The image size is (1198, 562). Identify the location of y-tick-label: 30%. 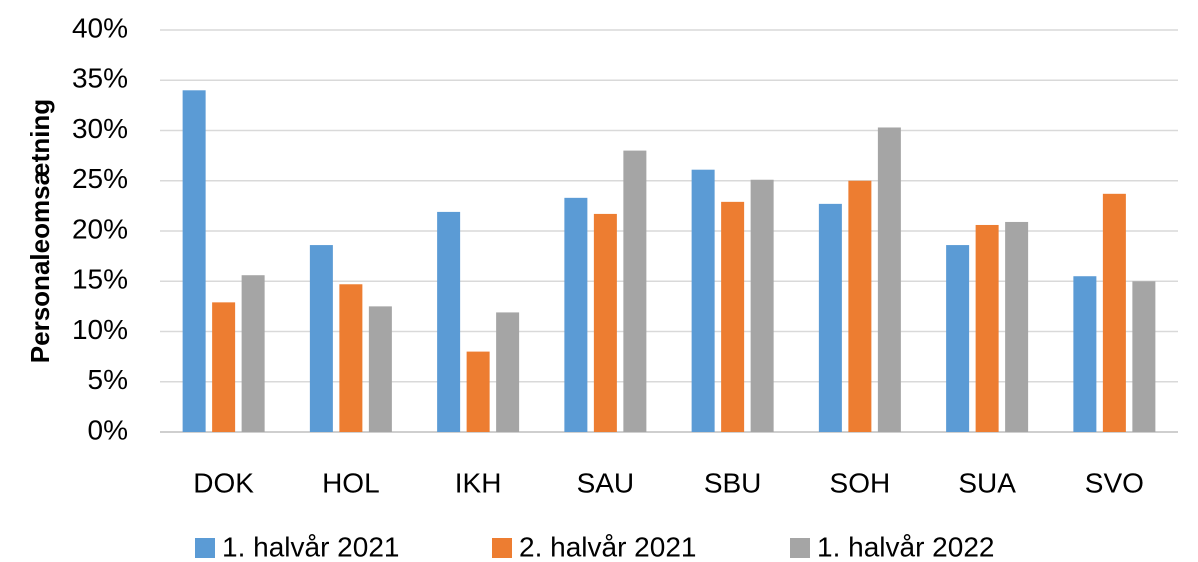
(100, 128).